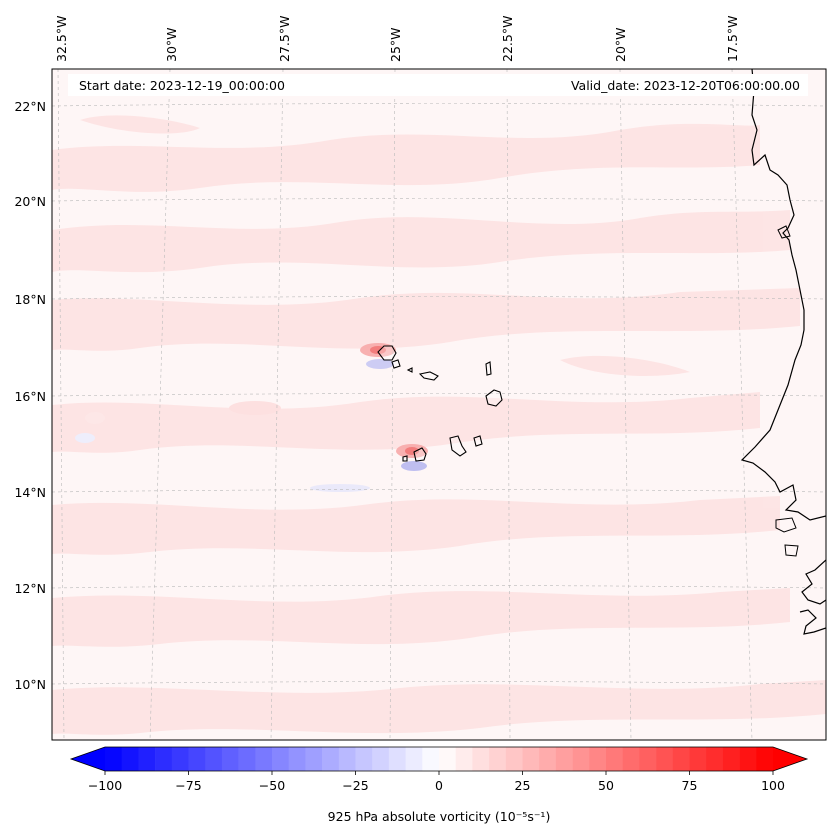  What do you see at coordinates (30, 201) in the screenshot?
I see `lat-label: 20°N` at bounding box center [30, 201].